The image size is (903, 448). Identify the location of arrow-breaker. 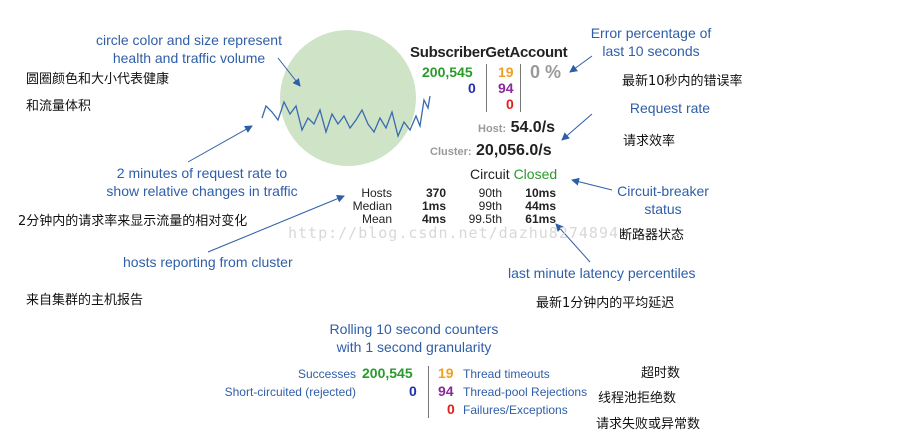
(592, 184).